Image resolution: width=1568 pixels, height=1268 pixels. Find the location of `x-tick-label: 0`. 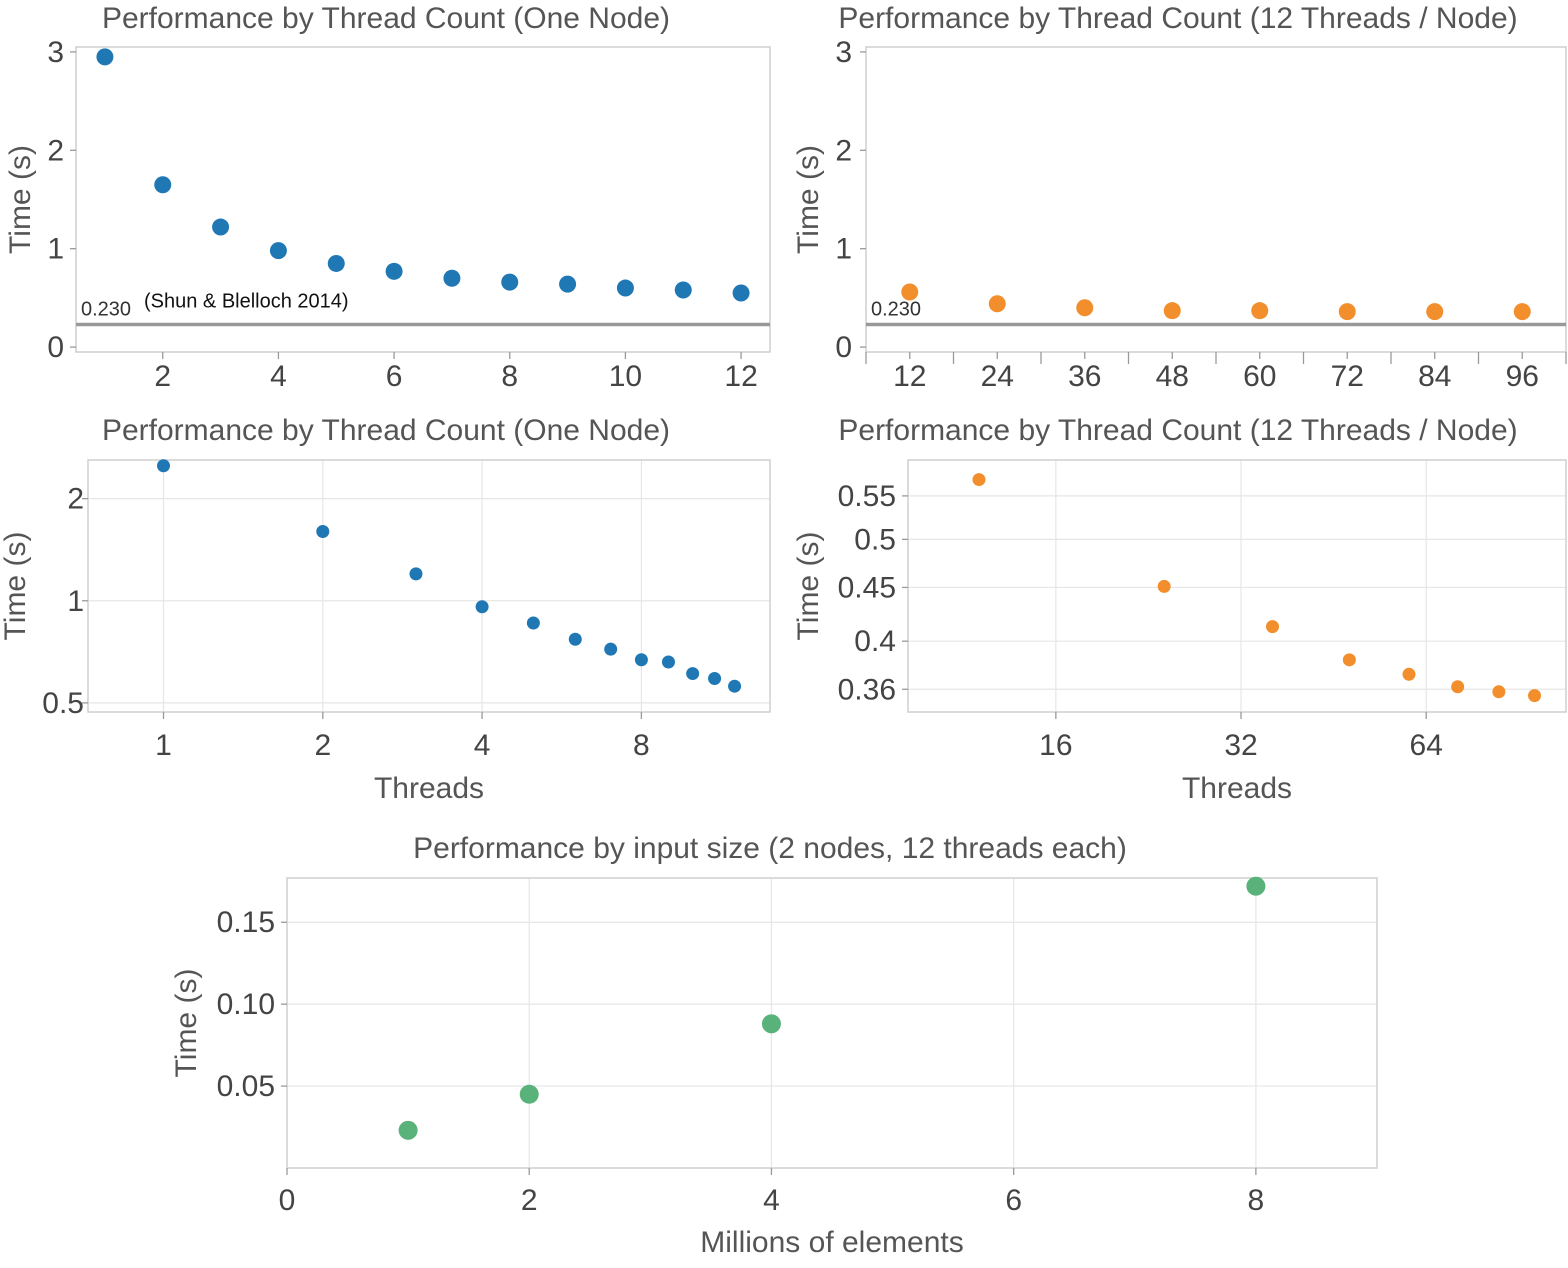

x-tick-label: 0 is located at coordinates (287, 1200).